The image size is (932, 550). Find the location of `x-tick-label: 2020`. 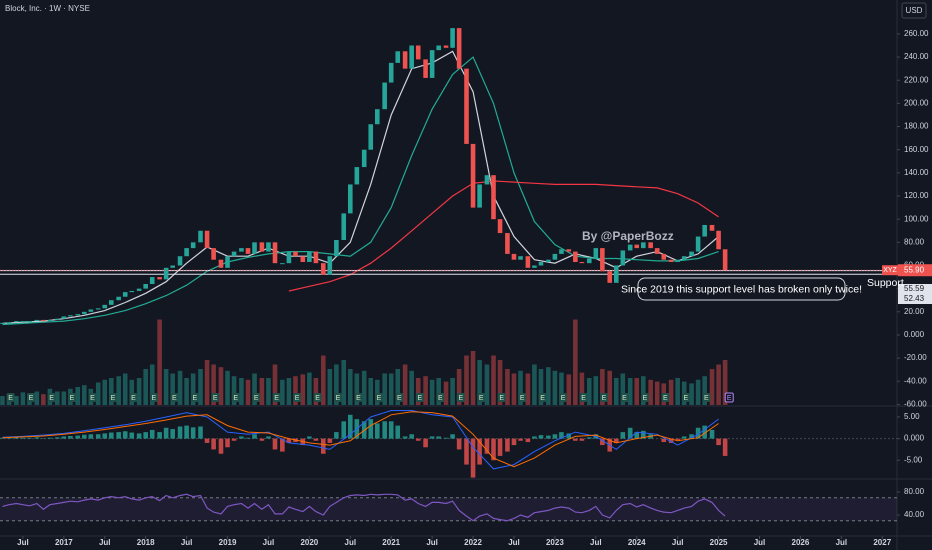

x-tick-label: 2020 is located at coordinates (309, 542).